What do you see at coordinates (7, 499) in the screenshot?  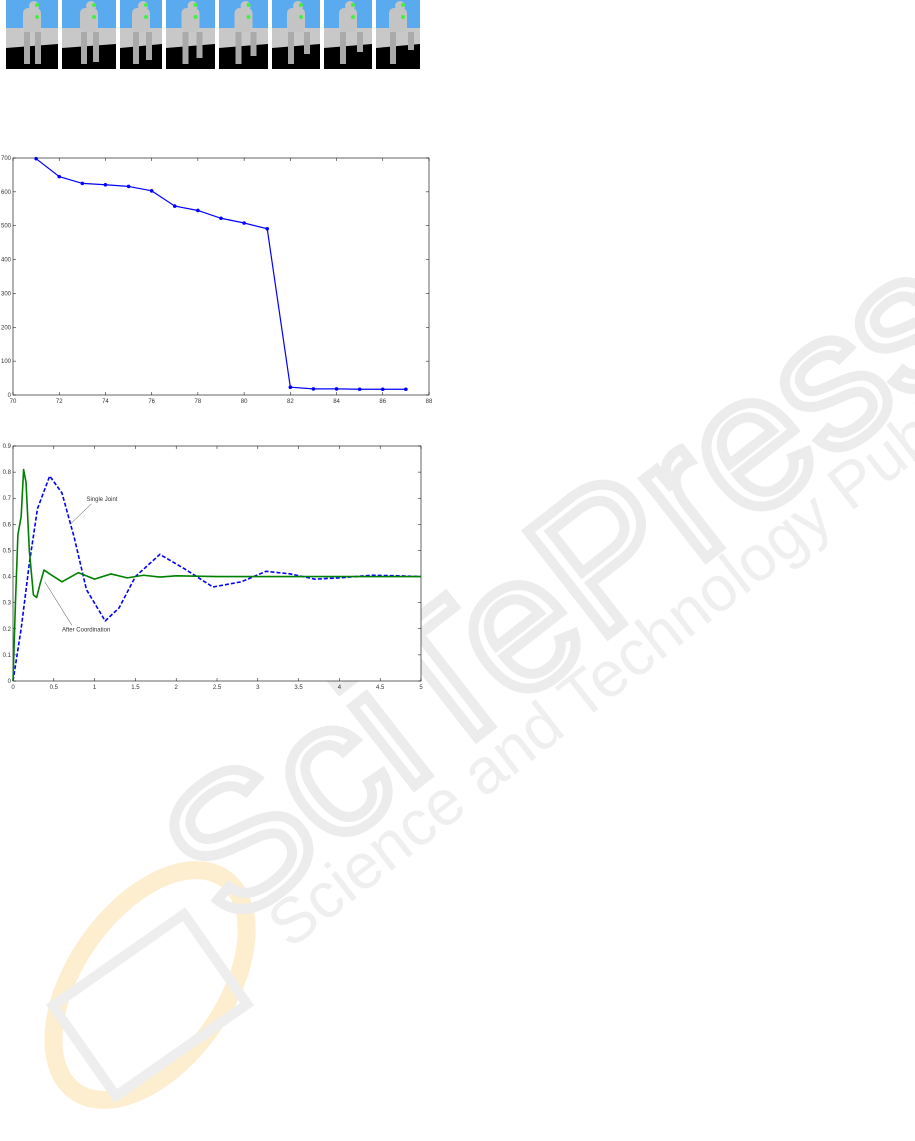 I see `y-tick-label: 0.7` at bounding box center [7, 499].